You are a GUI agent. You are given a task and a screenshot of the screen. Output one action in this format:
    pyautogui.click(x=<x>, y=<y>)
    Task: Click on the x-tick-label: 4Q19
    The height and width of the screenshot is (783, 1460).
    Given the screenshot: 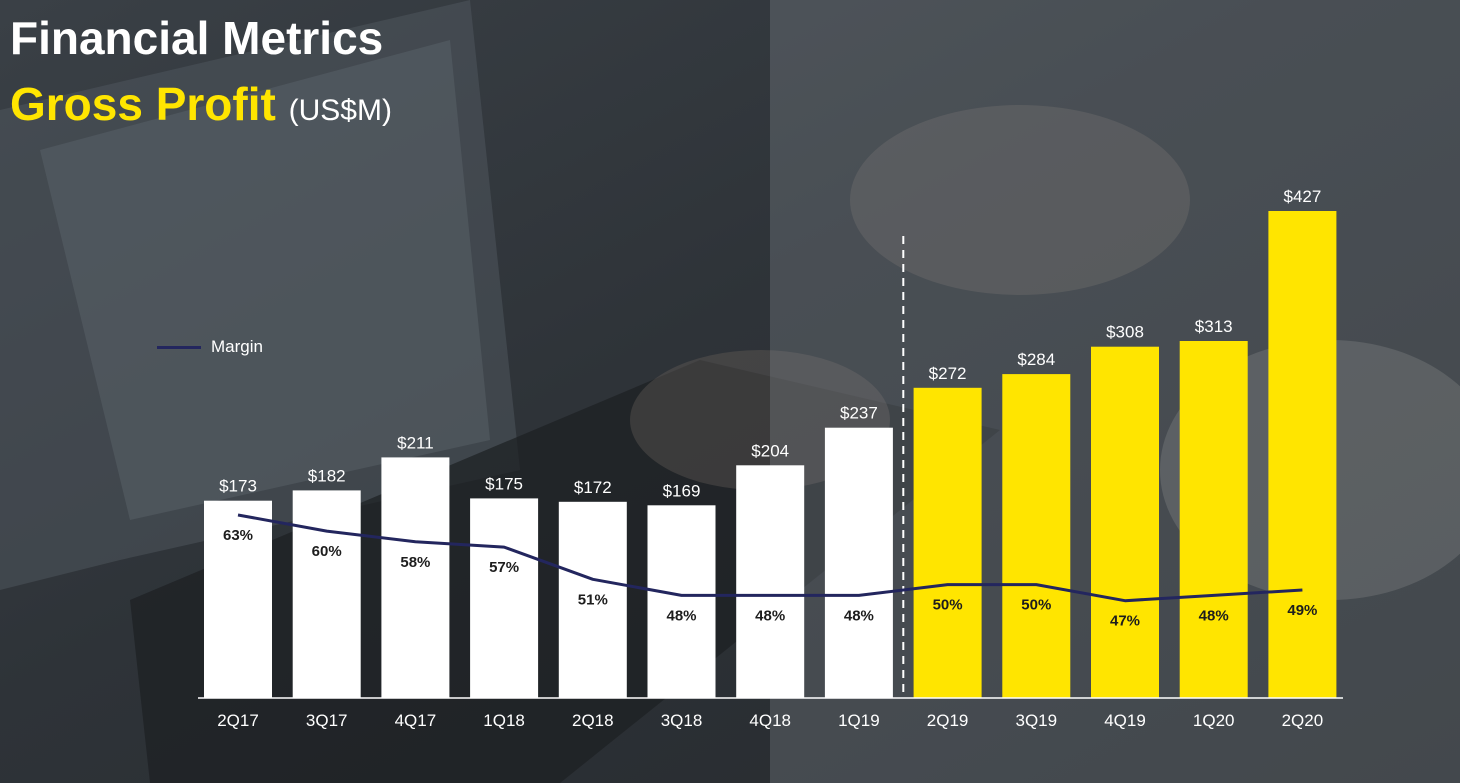 What is the action you would take?
    pyautogui.click(x=1125, y=720)
    